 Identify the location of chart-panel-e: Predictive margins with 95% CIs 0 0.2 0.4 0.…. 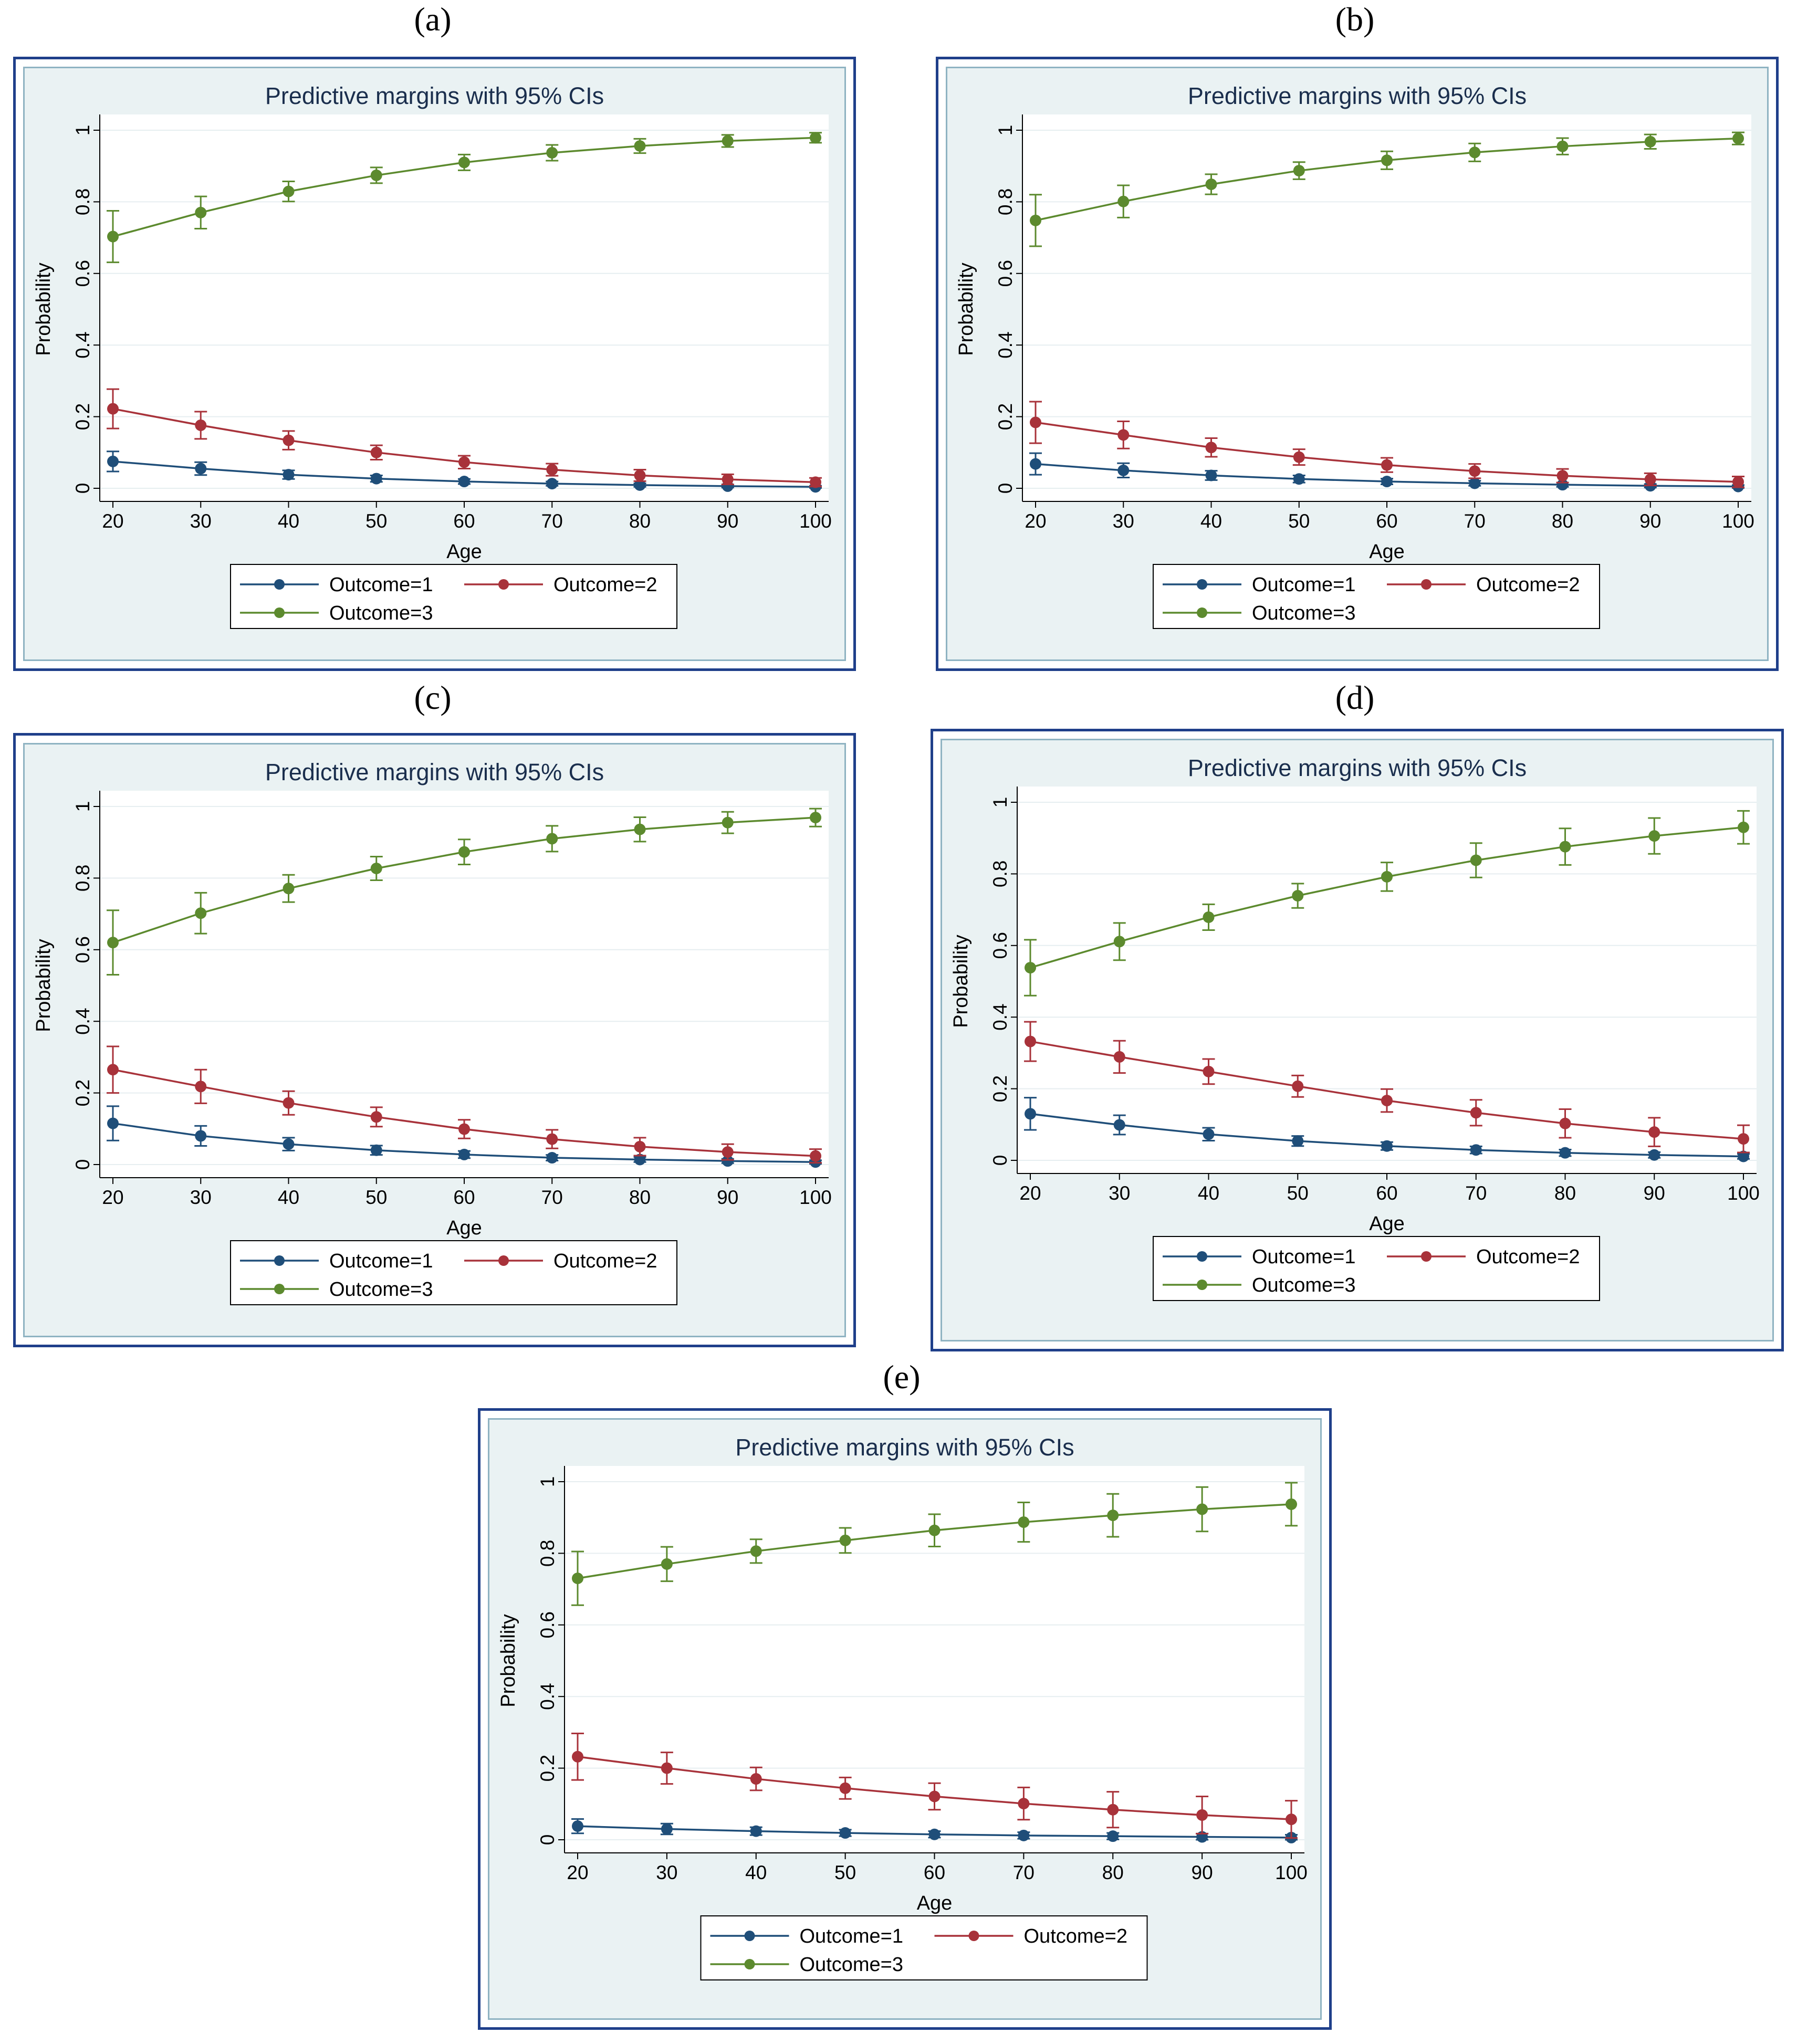
(905, 1719).